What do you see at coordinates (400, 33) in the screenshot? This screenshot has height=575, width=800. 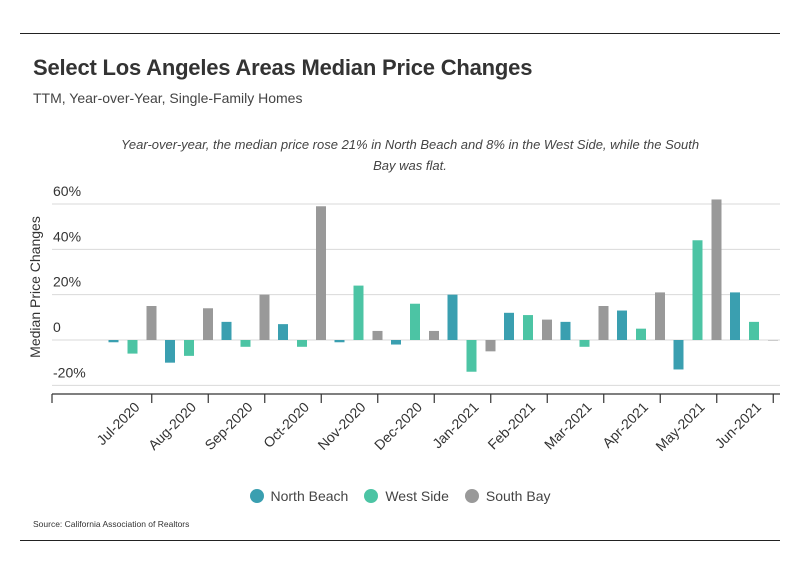 I see `top-rule` at bounding box center [400, 33].